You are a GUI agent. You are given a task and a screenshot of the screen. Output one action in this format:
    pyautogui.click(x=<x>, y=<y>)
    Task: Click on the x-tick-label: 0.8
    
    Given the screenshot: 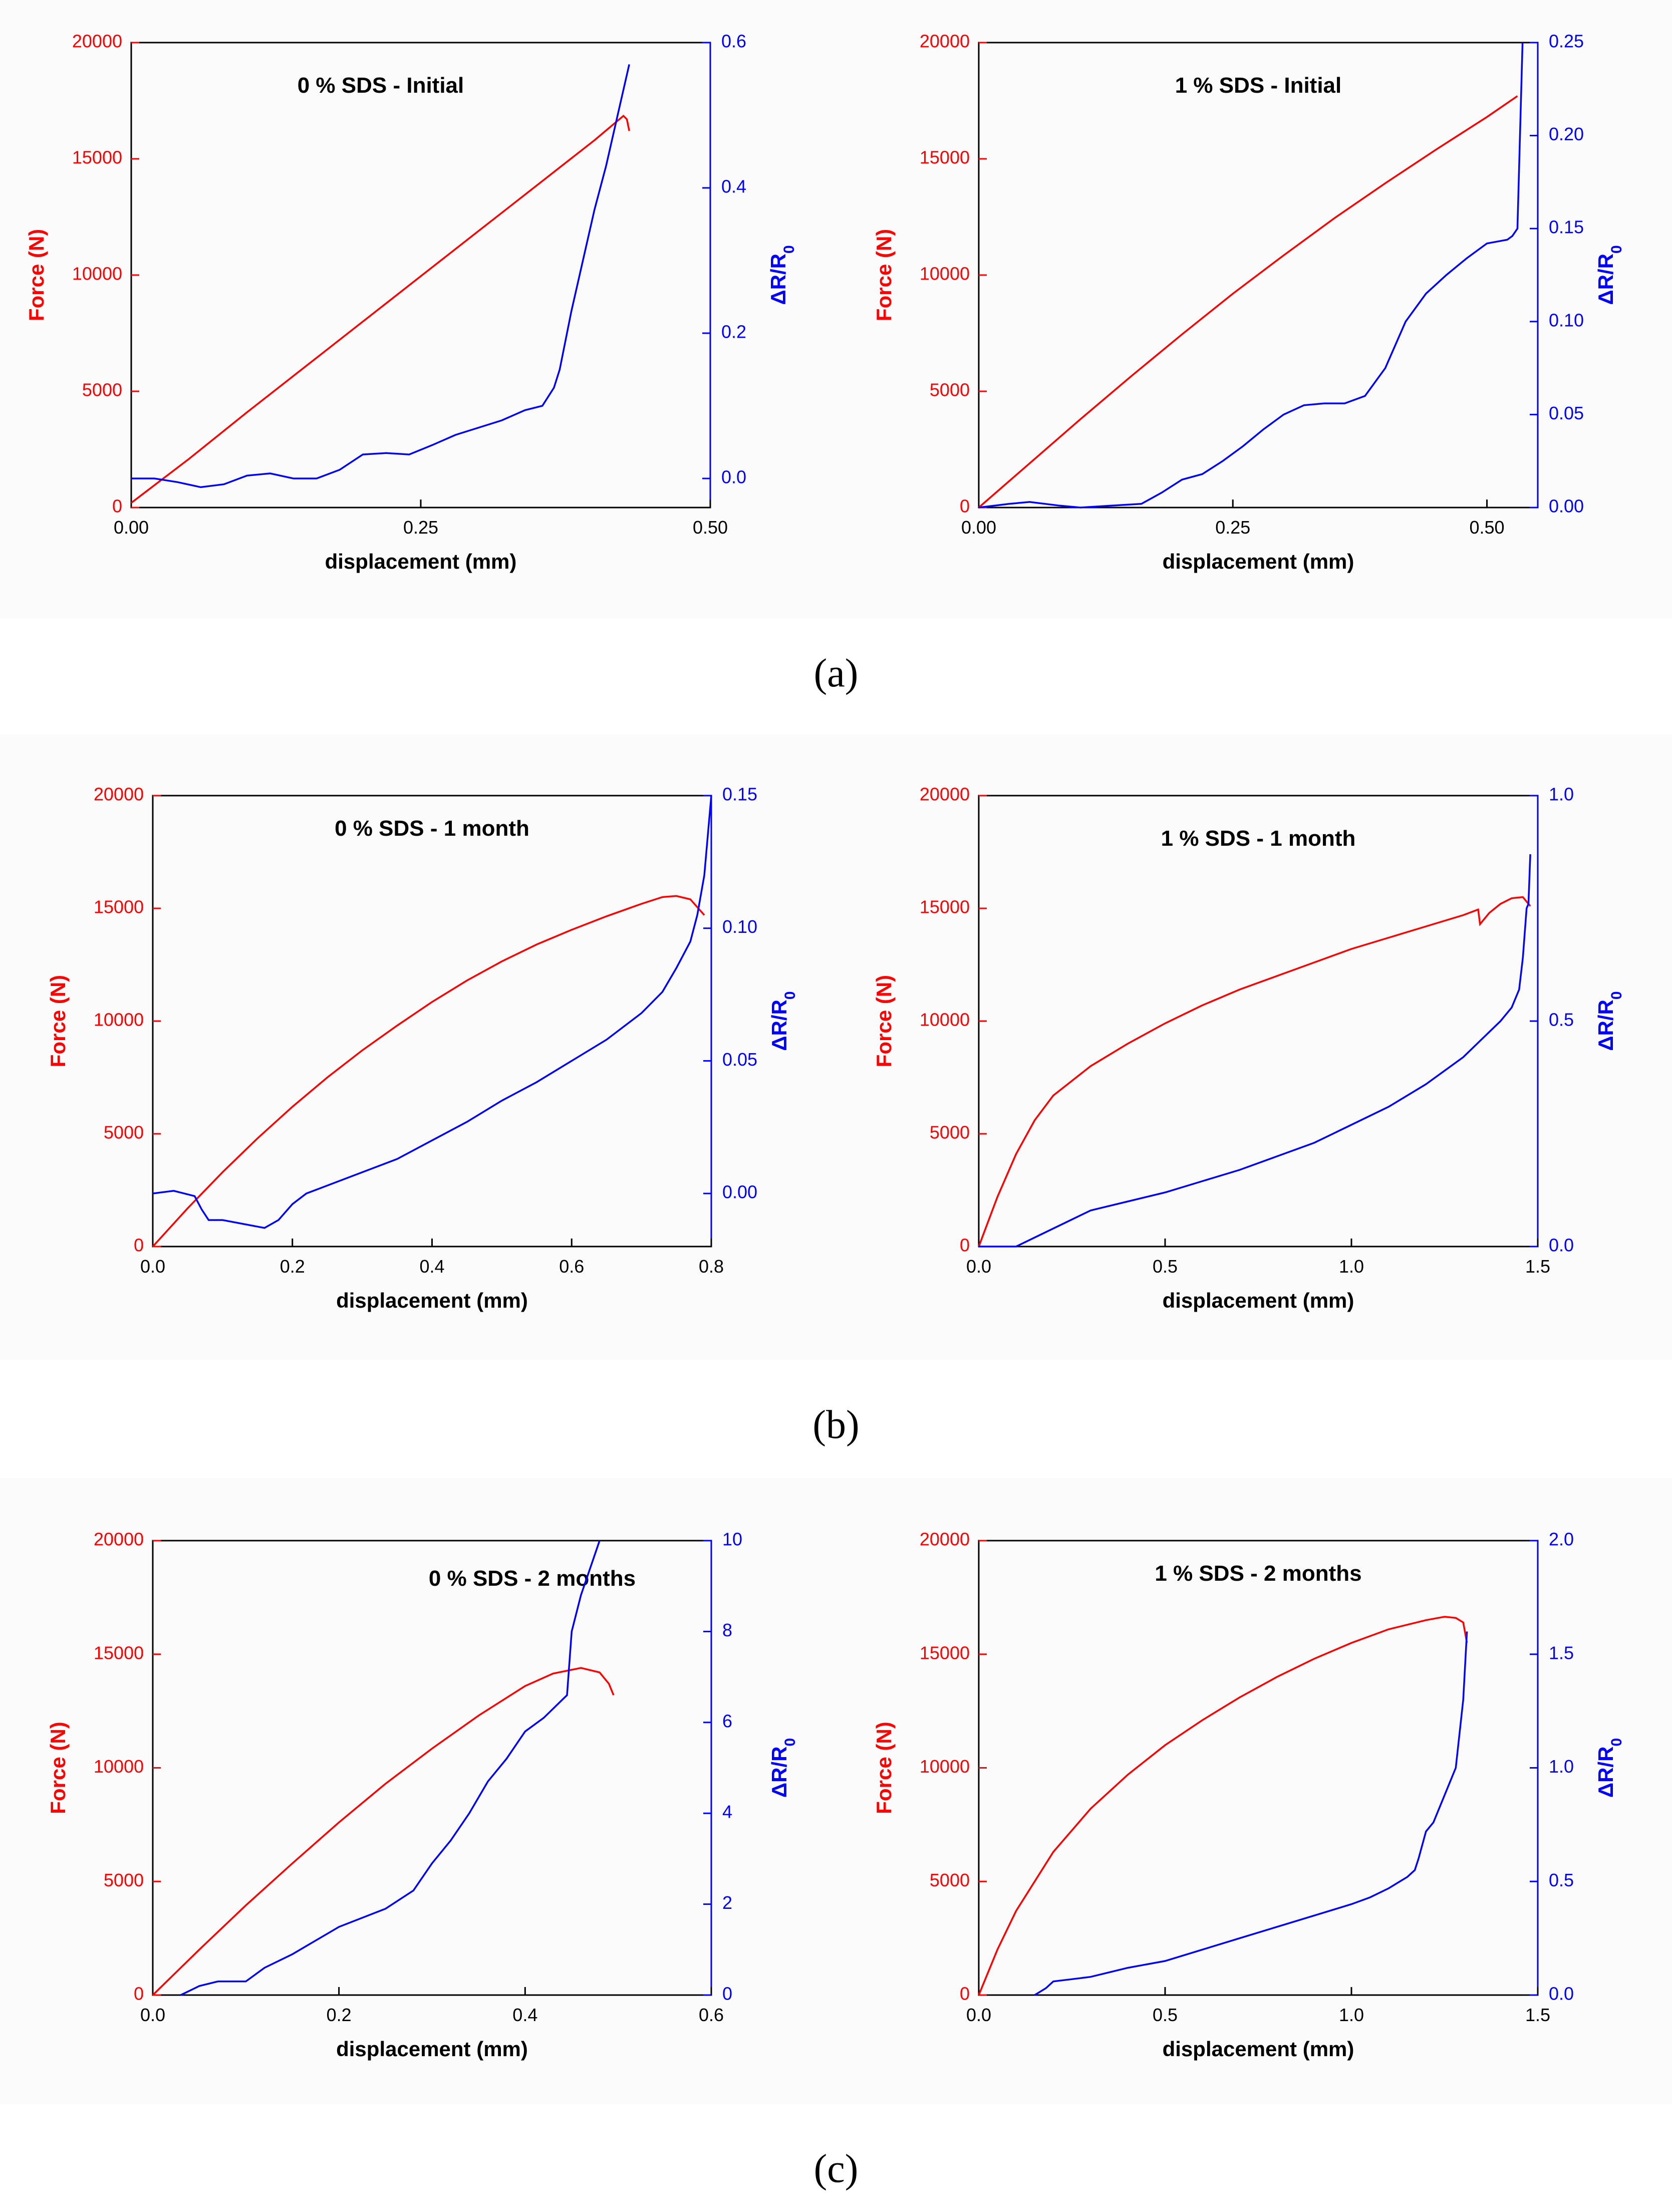 What is the action you would take?
    pyautogui.click(x=711, y=1266)
    